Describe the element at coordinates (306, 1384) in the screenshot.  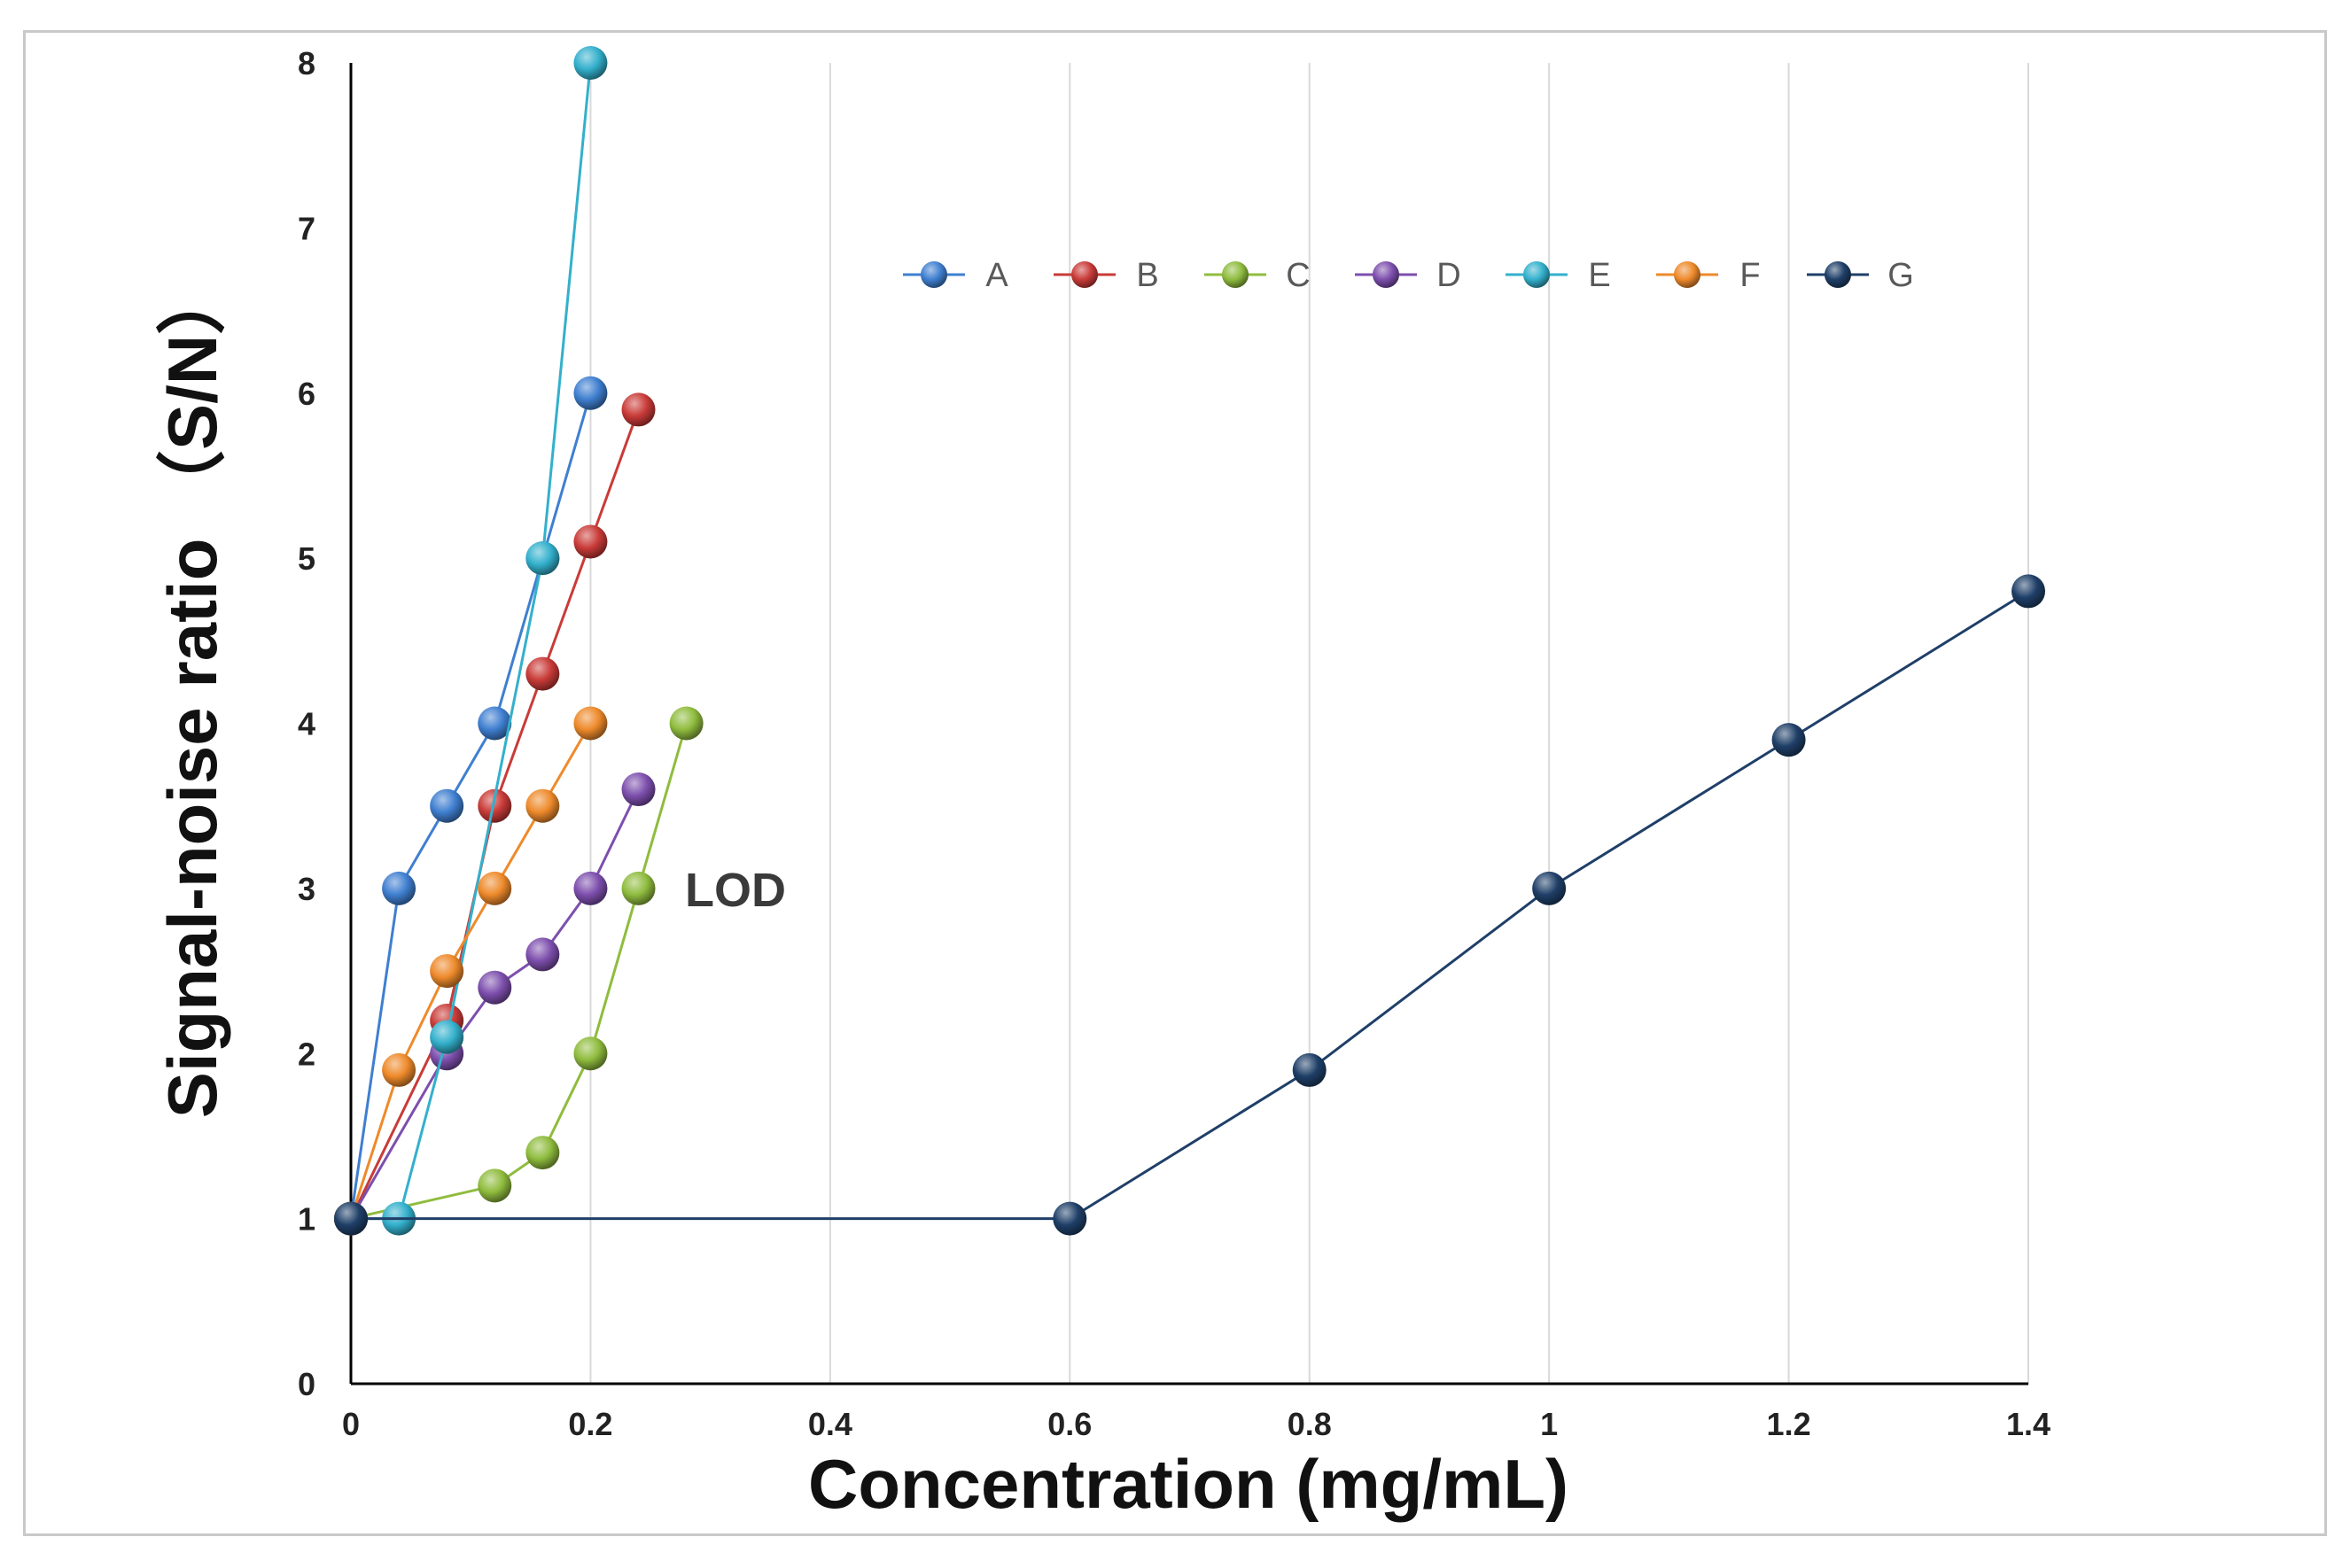
I see `y-tick-label: 0` at that location.